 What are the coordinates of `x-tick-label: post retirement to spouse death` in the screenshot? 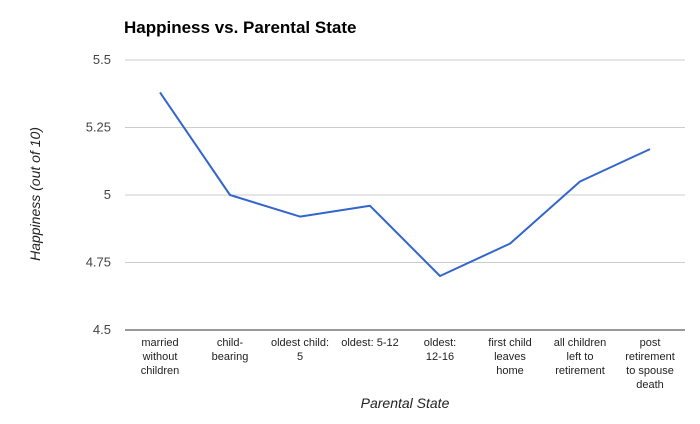 It's located at (650, 364).